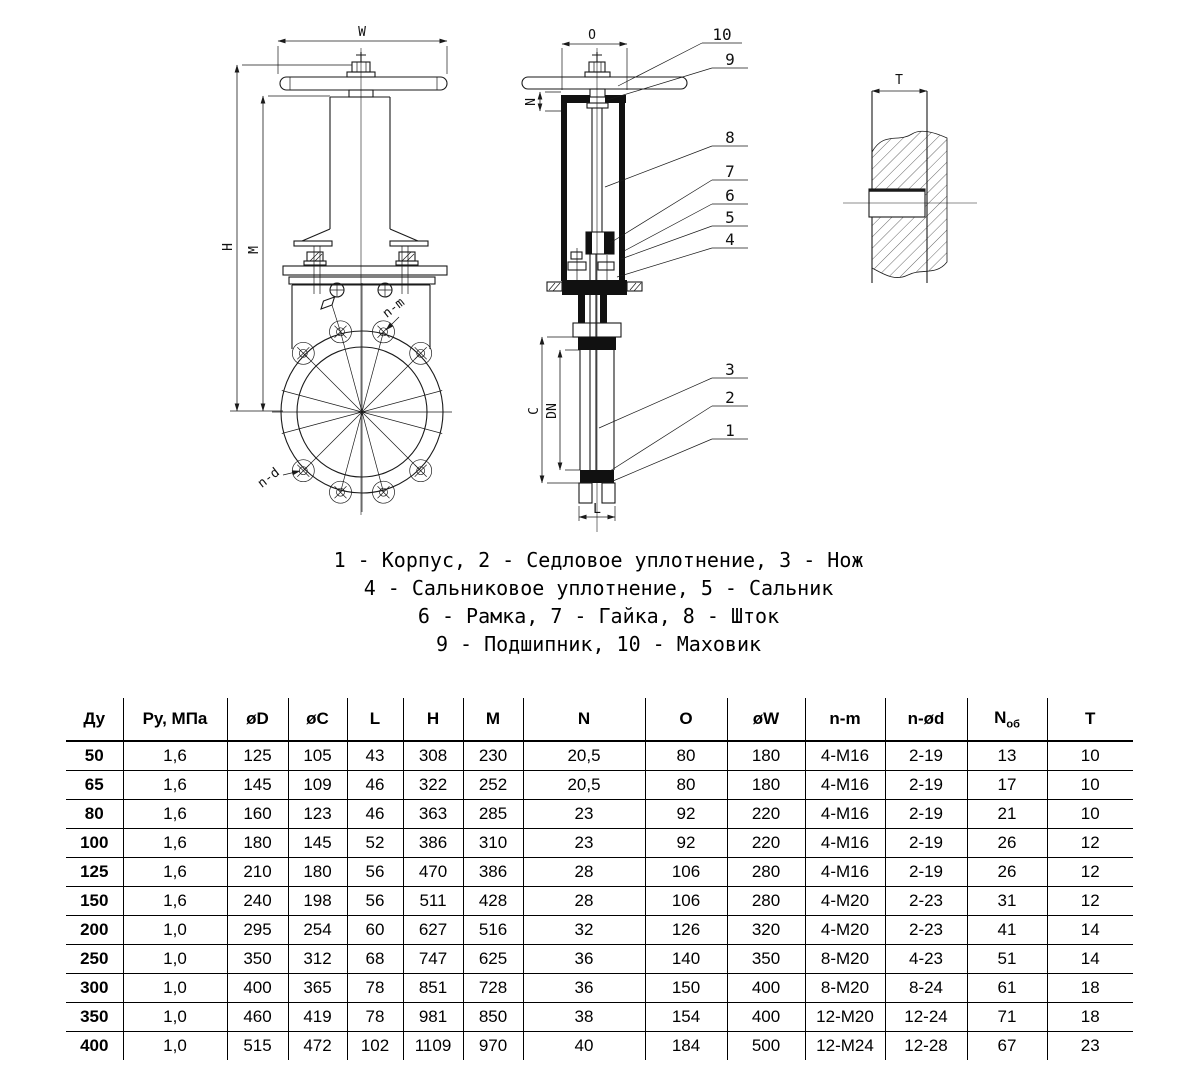 This screenshot has height=1088, width=1197. I want to click on table-cell: 970, so click(492, 1045).